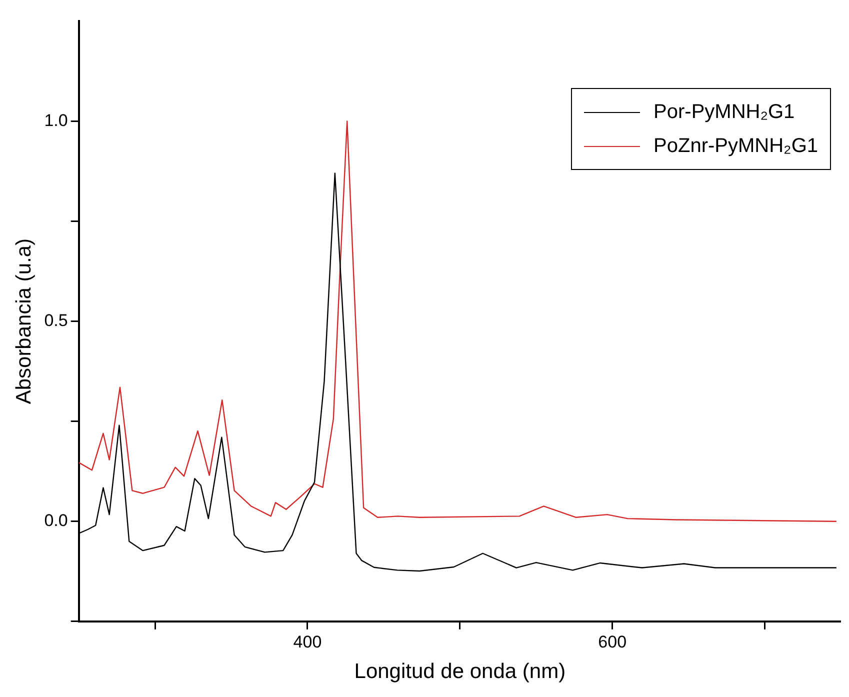  I want to click on y-axis-title: Absorbancia (u.a), so click(24, 321).